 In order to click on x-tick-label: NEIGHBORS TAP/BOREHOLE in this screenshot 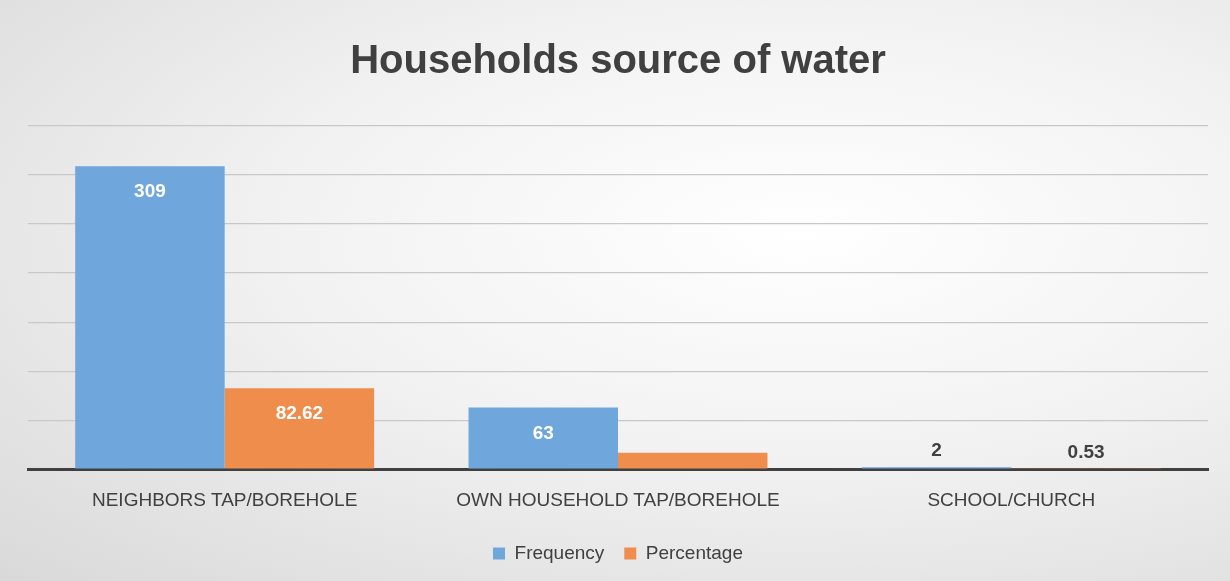, I will do `click(224, 499)`.